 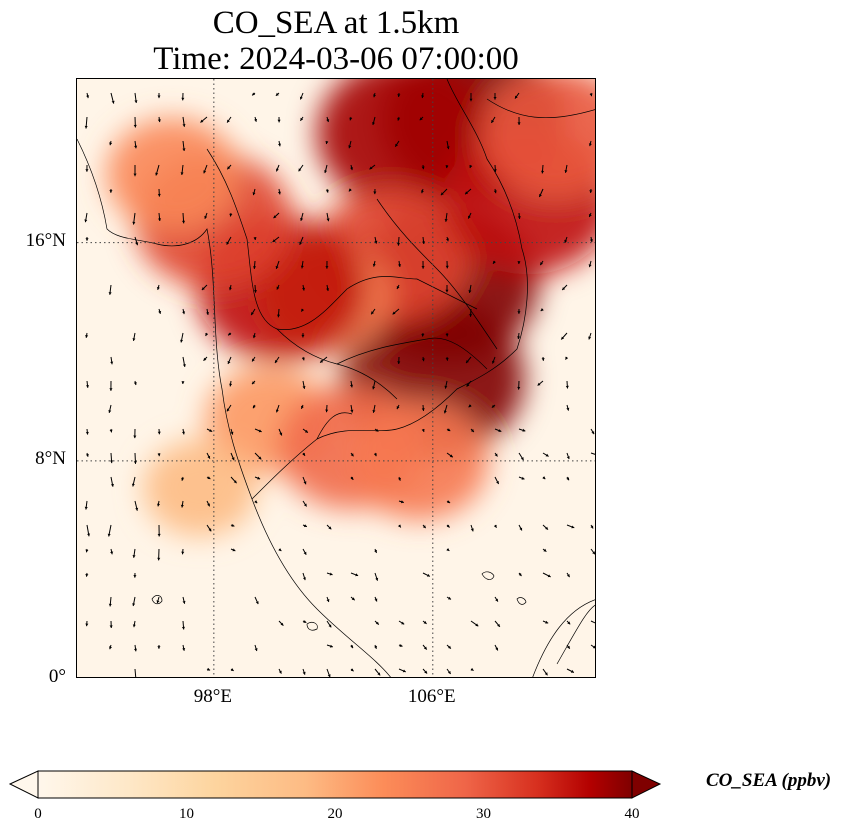 I want to click on colorbar-tick-label: 0, so click(x=38, y=814).